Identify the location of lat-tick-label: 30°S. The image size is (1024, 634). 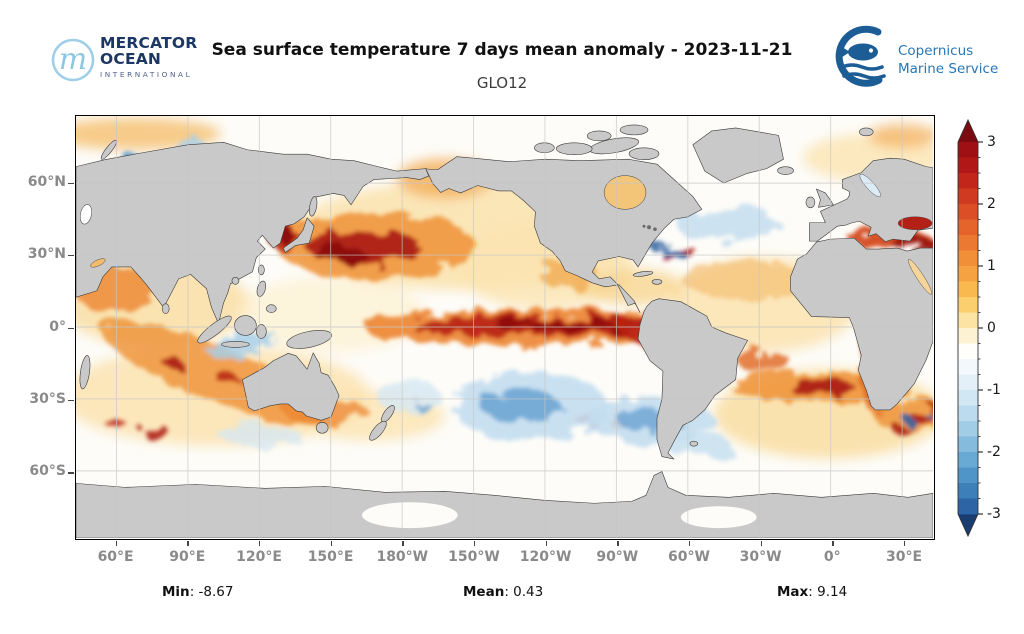
(47, 398).